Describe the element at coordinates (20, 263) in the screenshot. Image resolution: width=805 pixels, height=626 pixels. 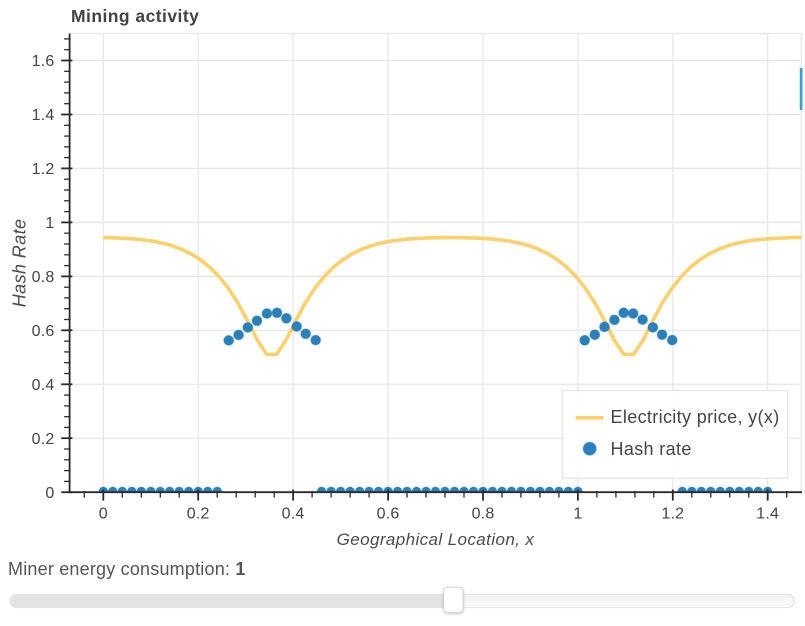
I see `svg-text: Hash Rate` at that location.